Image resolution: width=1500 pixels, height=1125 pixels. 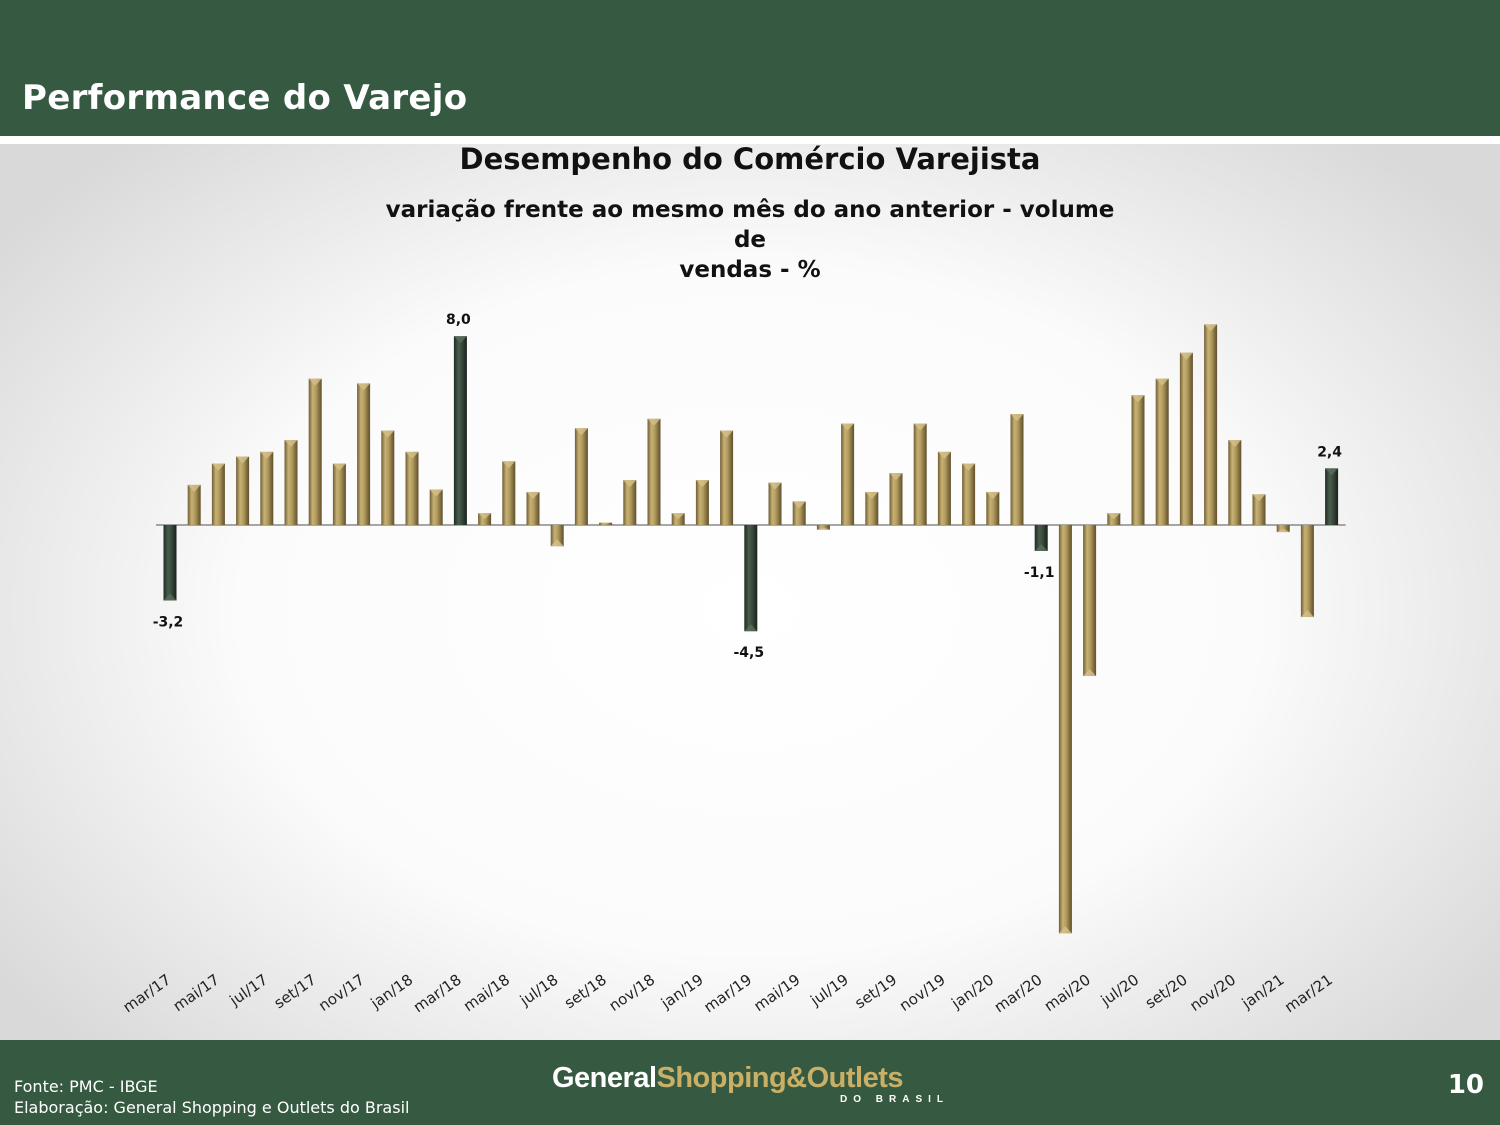 What do you see at coordinates (539, 990) in the screenshot?
I see `x-tick-label: jul/18` at bounding box center [539, 990].